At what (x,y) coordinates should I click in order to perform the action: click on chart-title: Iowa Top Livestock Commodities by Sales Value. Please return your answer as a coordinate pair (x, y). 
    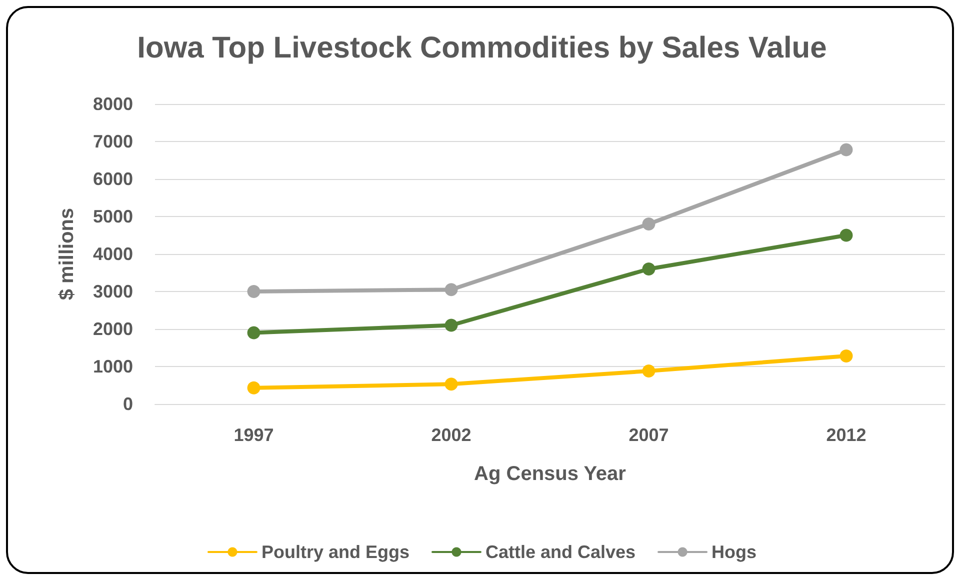
    Looking at the image, I should click on (482, 48).